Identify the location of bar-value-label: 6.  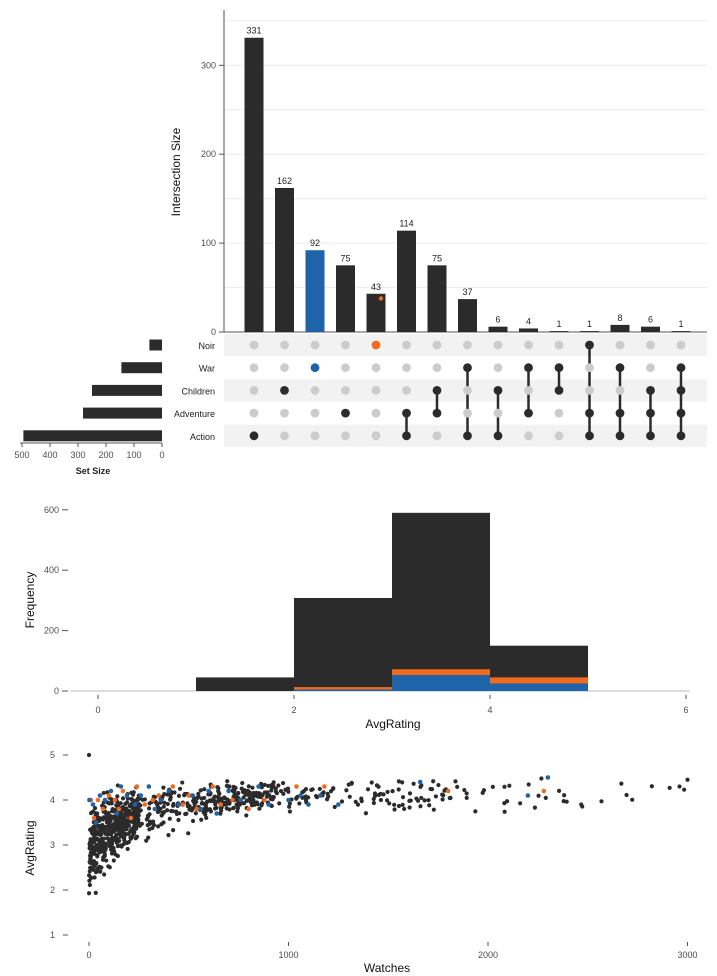
(650, 320).